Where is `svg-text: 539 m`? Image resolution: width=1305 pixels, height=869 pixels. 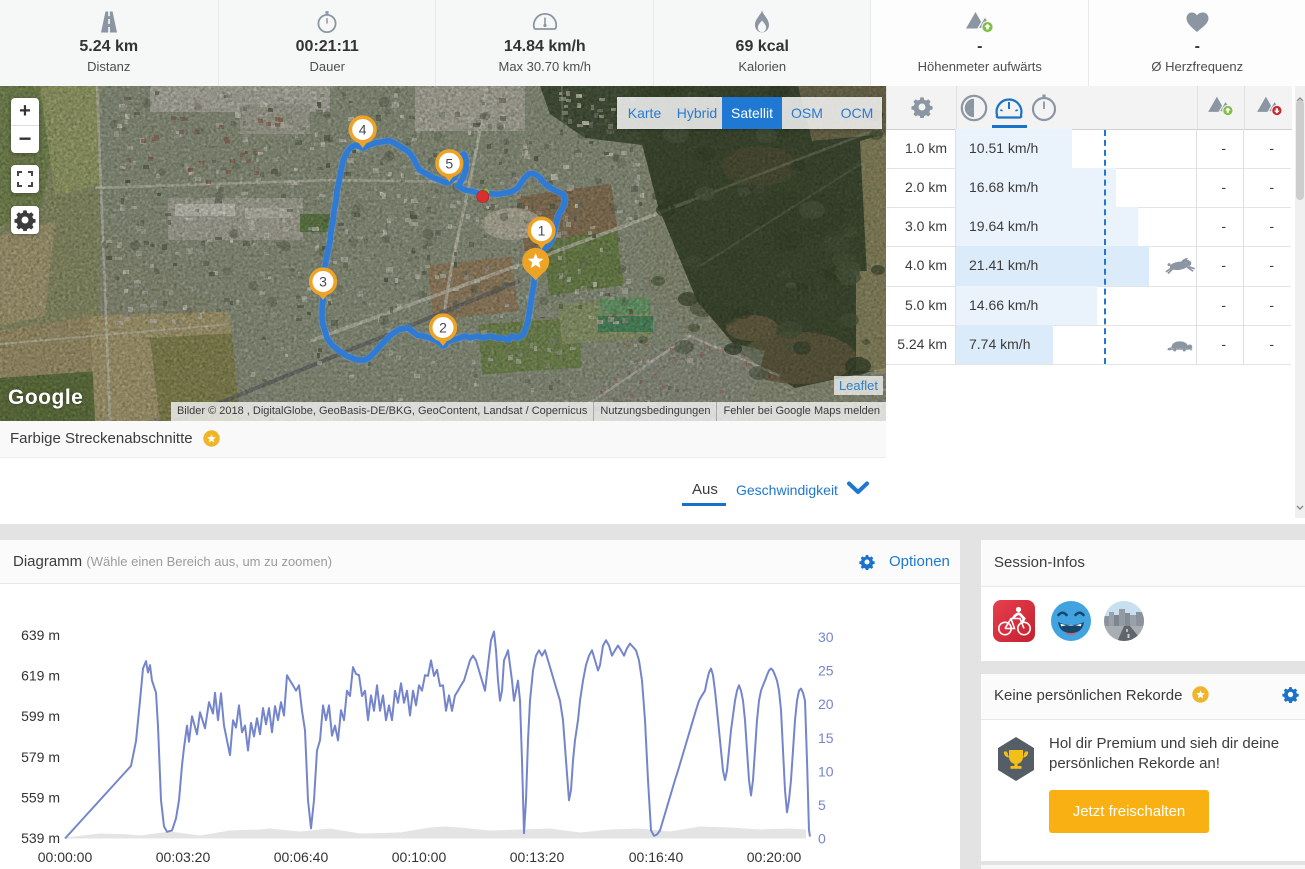 svg-text: 539 m is located at coordinates (40, 838).